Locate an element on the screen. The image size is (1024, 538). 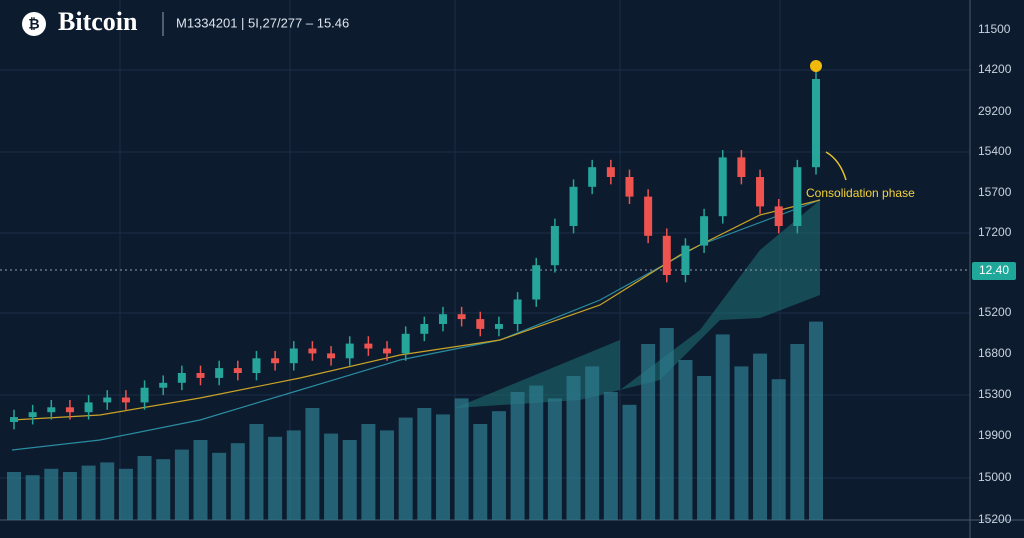
annotation-arrow is located at coordinates (836, 166).